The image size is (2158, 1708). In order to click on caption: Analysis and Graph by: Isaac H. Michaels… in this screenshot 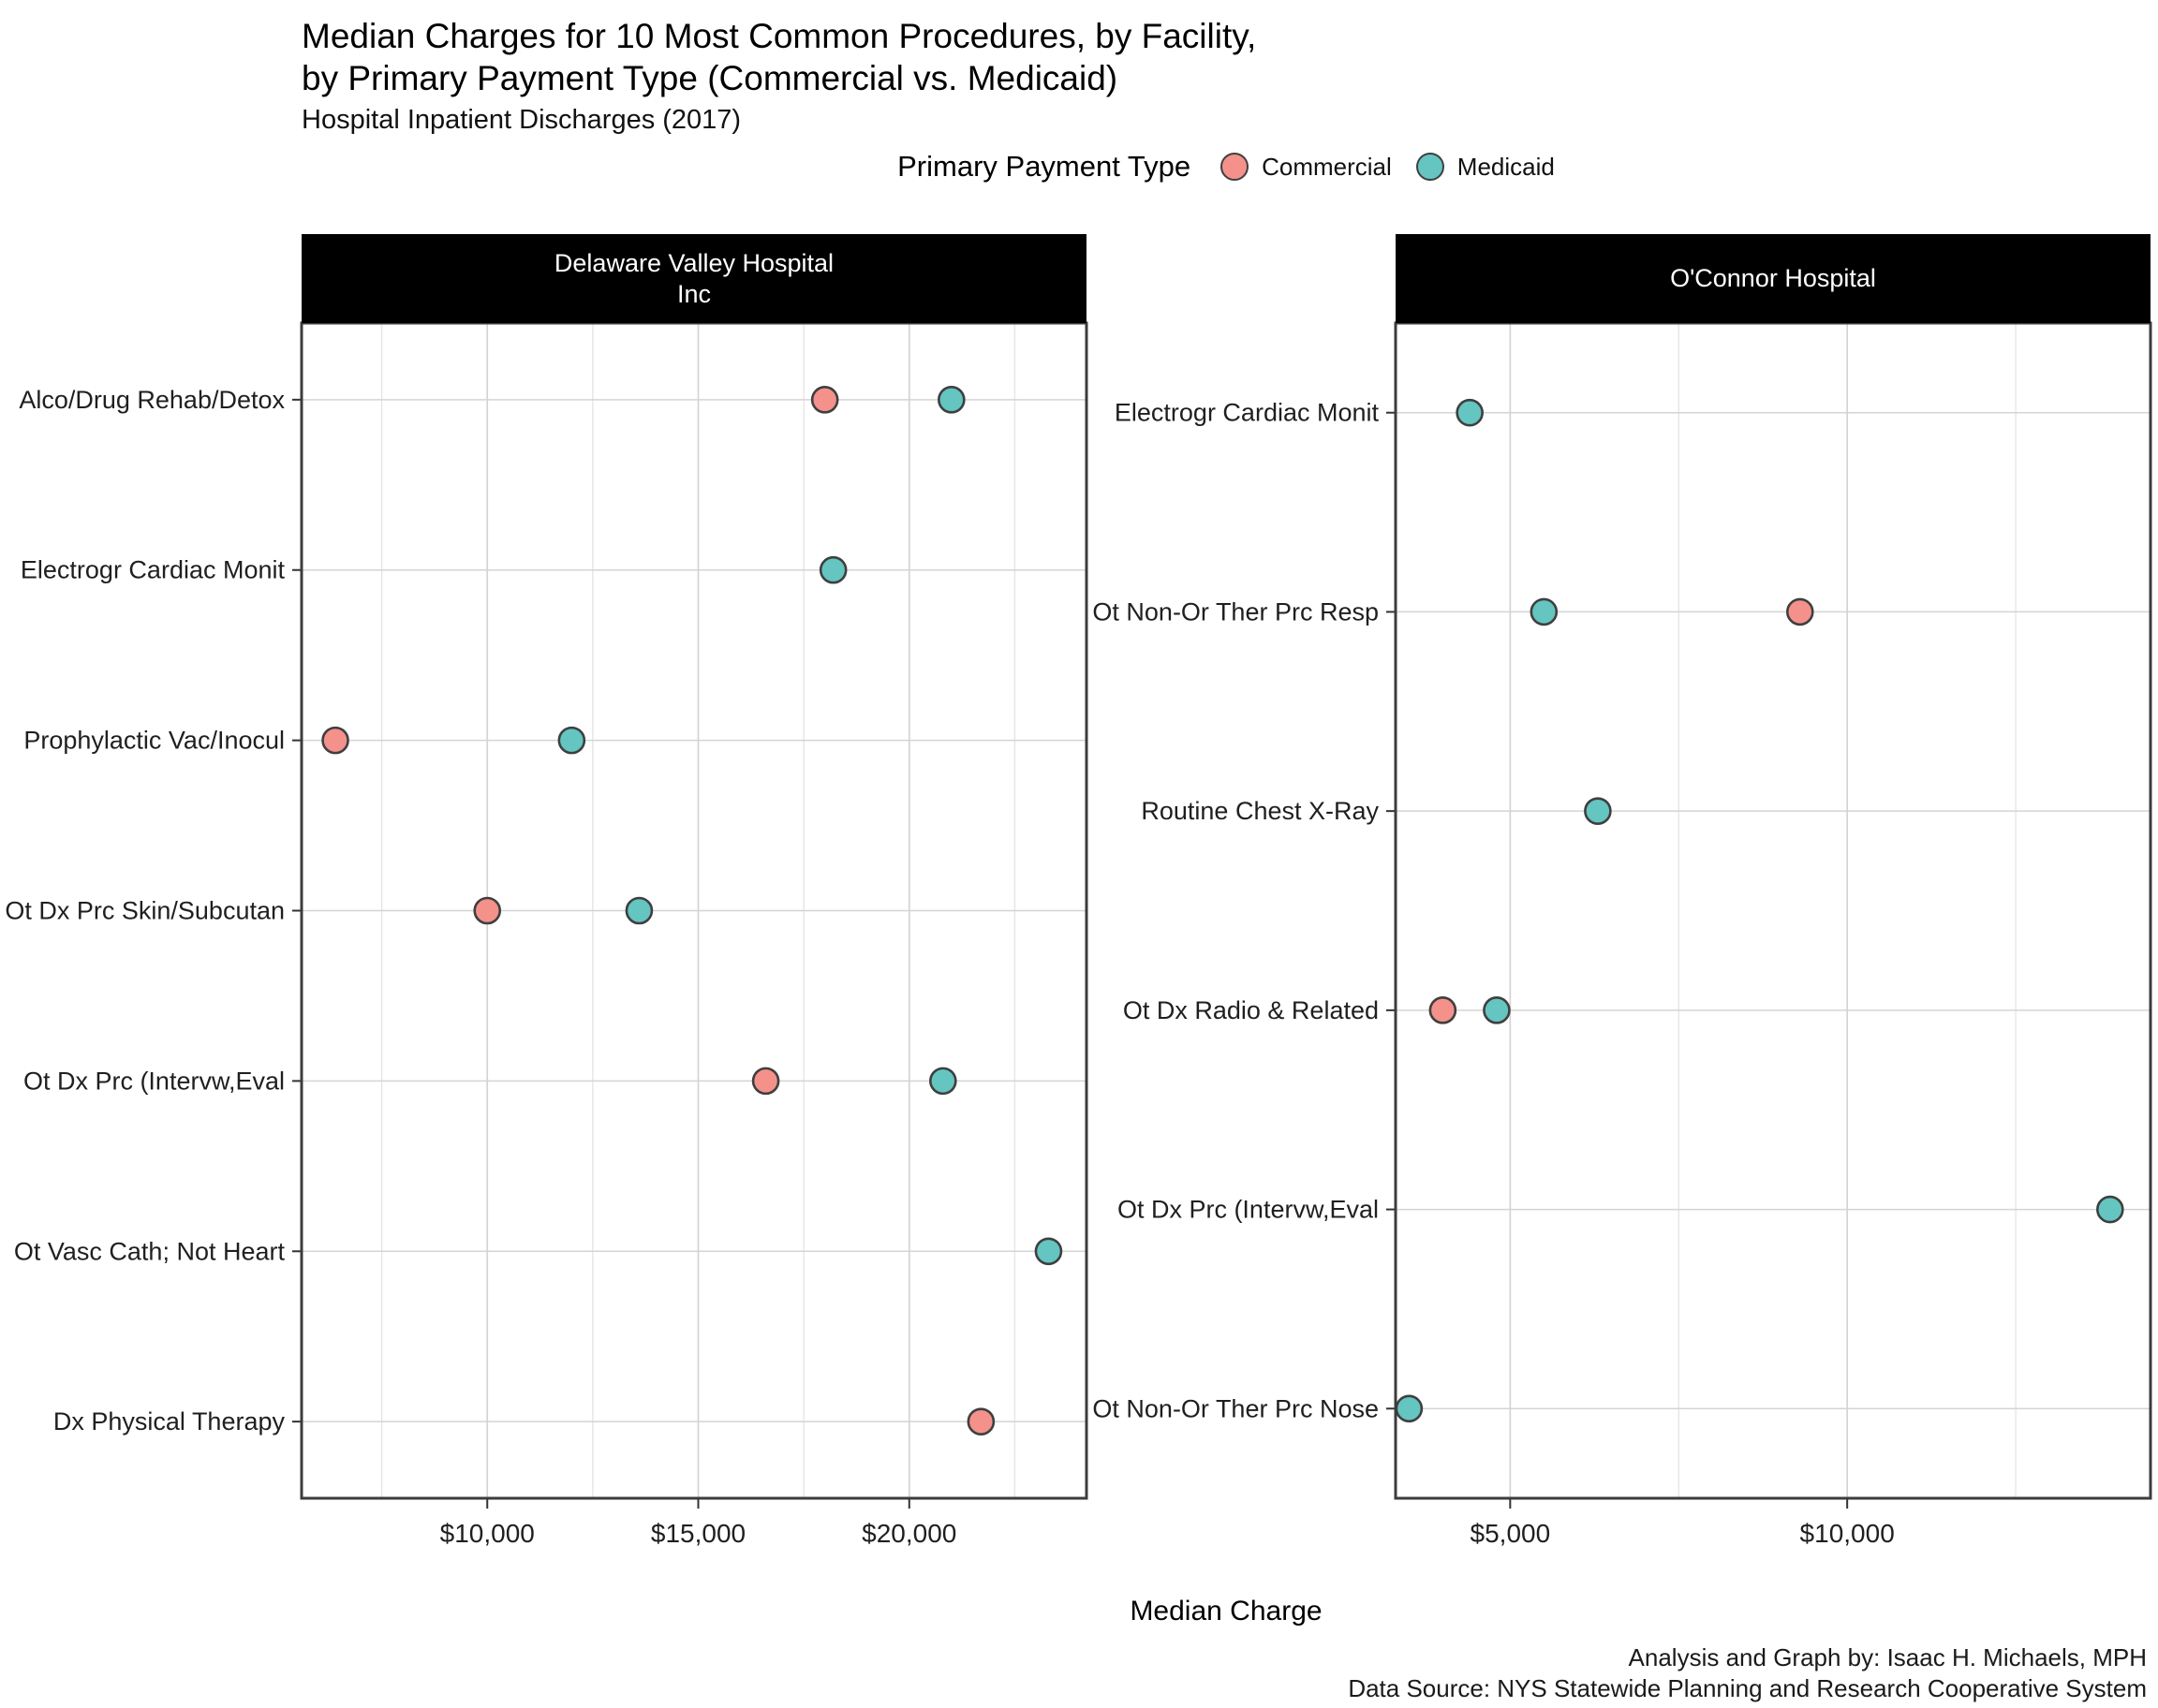, I will do `click(1747, 1673)`.